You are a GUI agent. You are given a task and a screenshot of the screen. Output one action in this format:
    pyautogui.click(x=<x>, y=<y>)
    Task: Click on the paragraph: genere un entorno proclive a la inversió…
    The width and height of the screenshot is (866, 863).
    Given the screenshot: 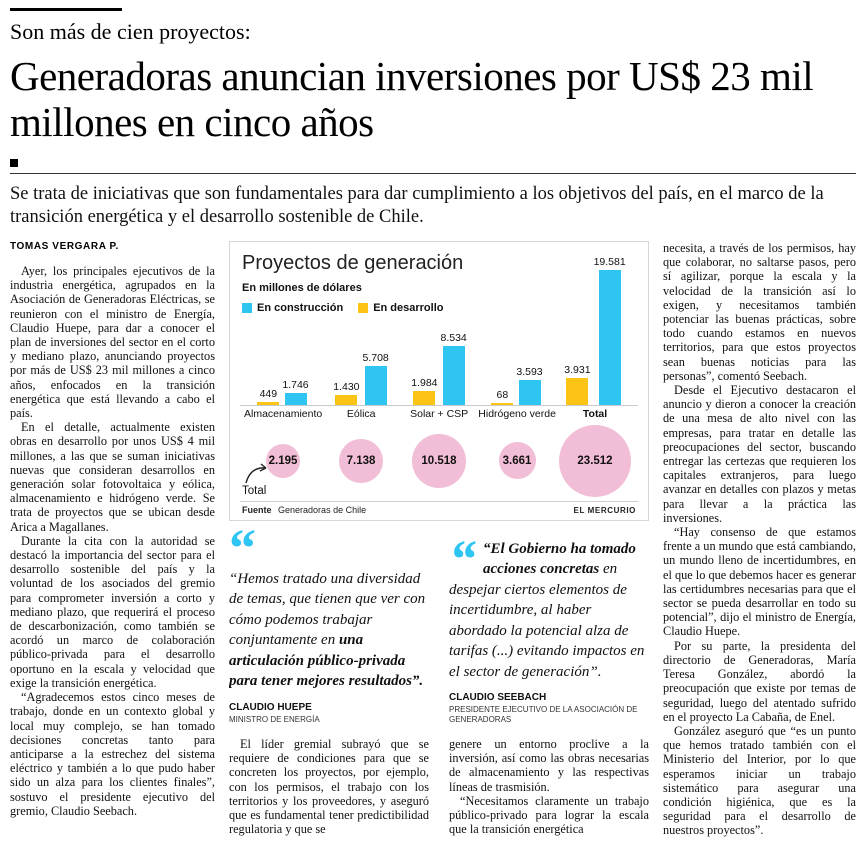 What is the action you would take?
    pyautogui.click(x=549, y=765)
    